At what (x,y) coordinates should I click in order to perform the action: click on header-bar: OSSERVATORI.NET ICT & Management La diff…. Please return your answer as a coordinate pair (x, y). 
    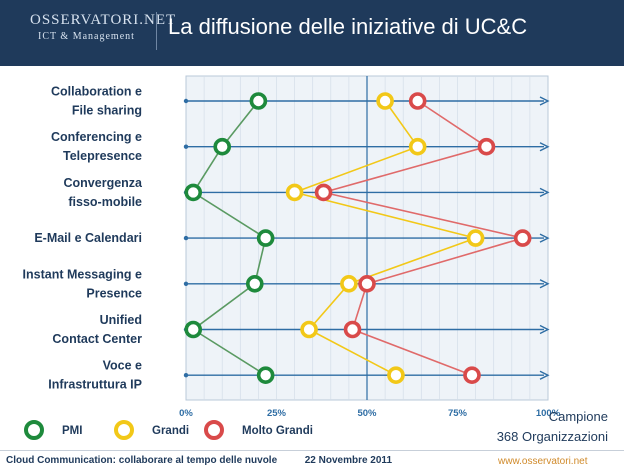
    Looking at the image, I should click on (312, 33).